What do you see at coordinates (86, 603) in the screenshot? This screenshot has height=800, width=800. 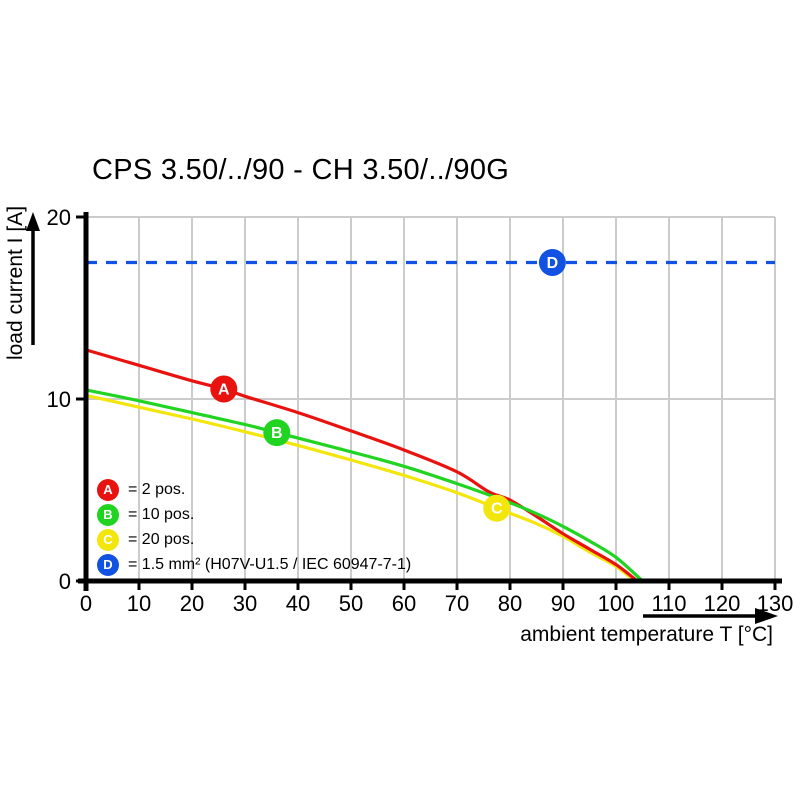 I see `x-tick-label: 0` at bounding box center [86, 603].